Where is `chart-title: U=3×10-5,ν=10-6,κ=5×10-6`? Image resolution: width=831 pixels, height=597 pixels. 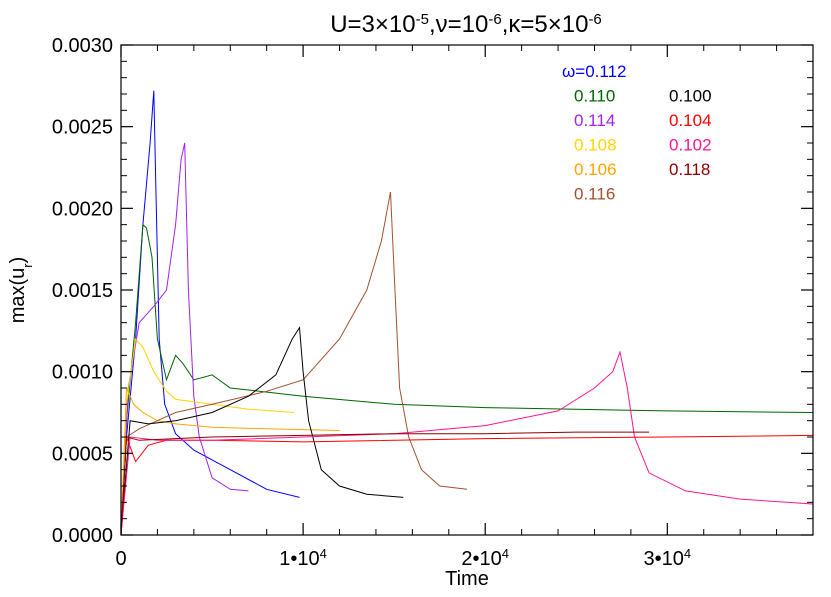 chart-title: U=3×10-5,ν=10-6,κ=5×10-6 is located at coordinates (466, 25).